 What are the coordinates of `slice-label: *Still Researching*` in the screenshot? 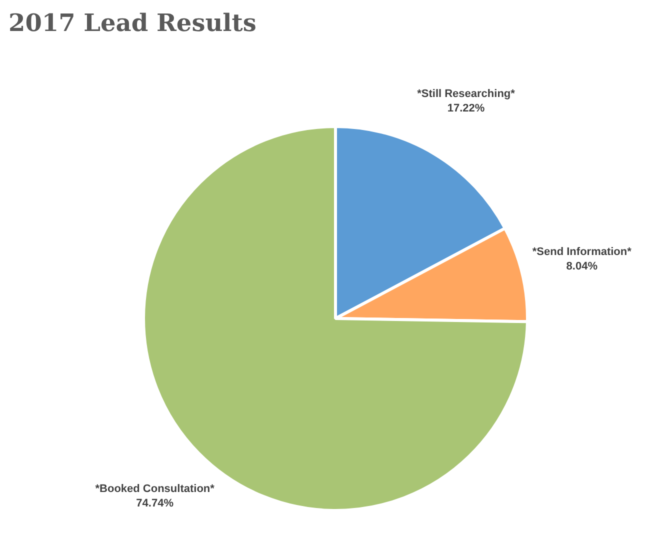 It's located at (466, 94).